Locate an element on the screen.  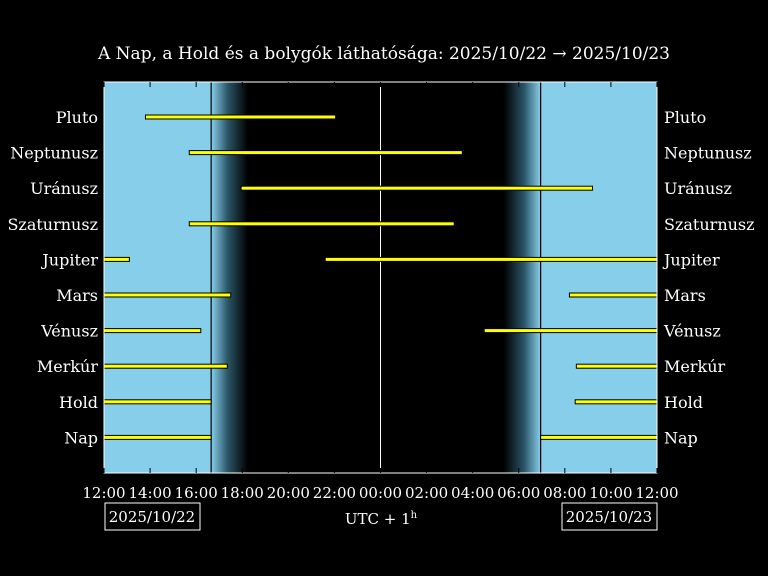
x-axis-label: UTC + 1h is located at coordinates (381, 519).